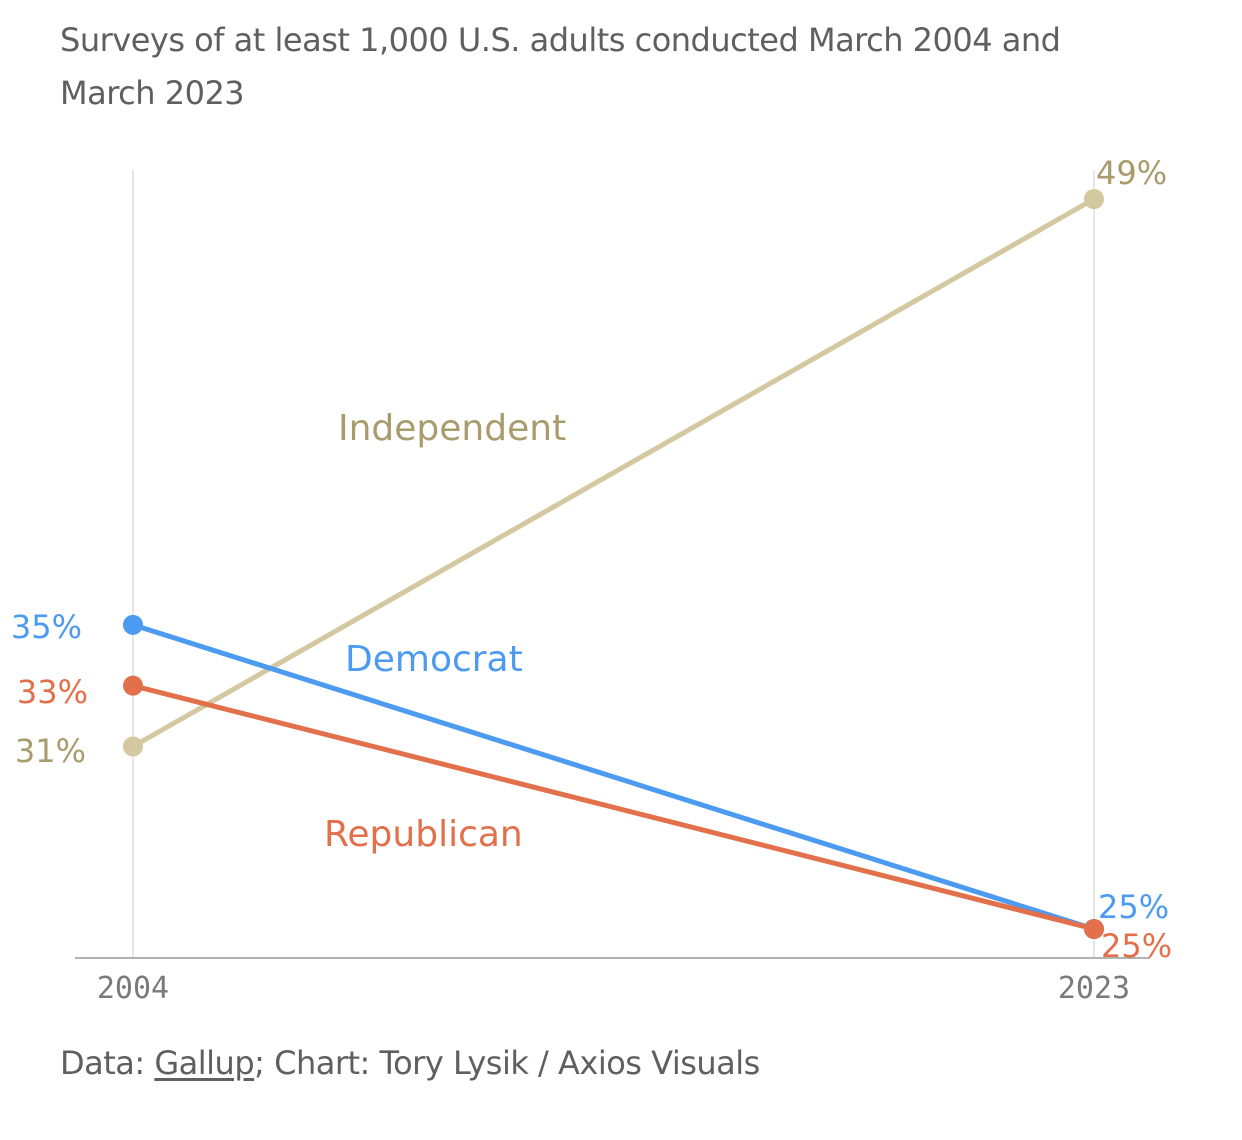 This screenshot has height=1140, width=1242. Describe the element at coordinates (1136, 946) in the screenshot. I see `republican-label-2023: 25%` at that location.